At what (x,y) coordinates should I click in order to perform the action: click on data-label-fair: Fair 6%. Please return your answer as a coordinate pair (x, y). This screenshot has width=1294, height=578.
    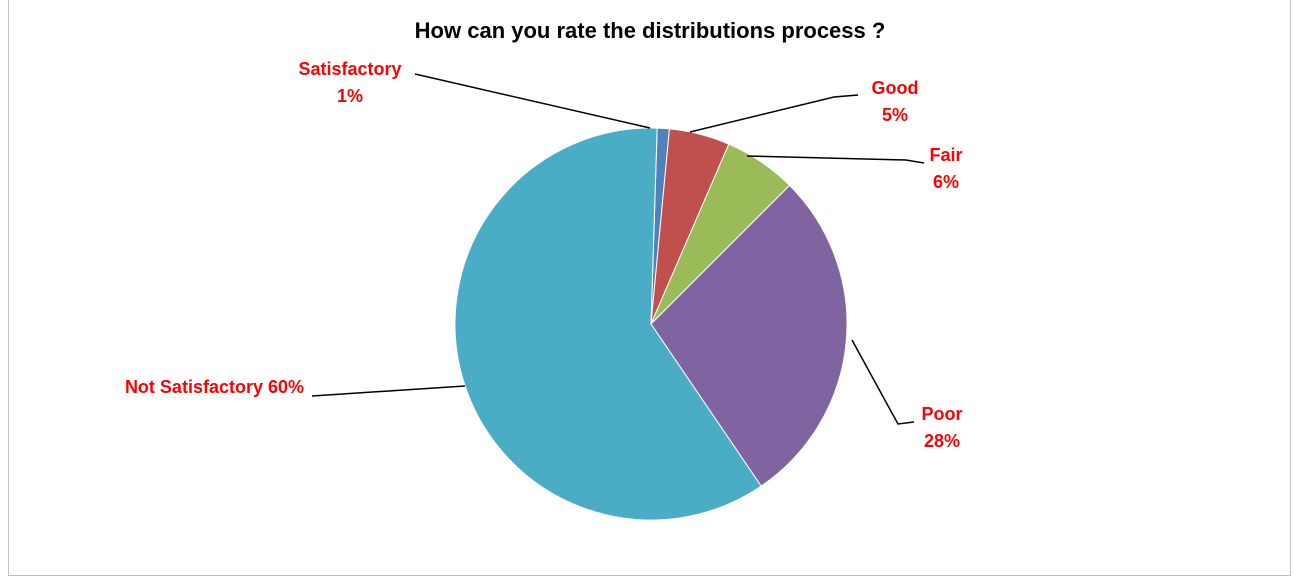
    Looking at the image, I should click on (945, 168).